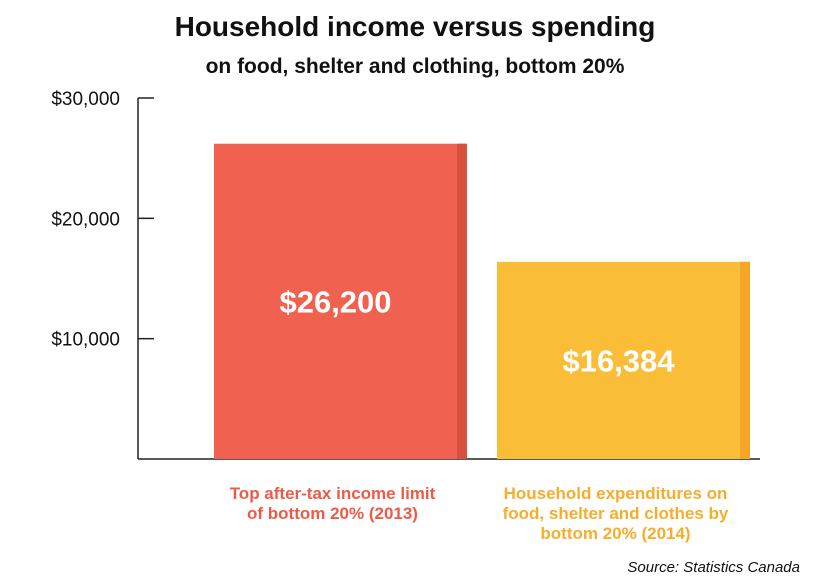 The height and width of the screenshot is (586, 830). What do you see at coordinates (85, 99) in the screenshot?
I see `y-tick-label-2: $30,000` at bounding box center [85, 99].